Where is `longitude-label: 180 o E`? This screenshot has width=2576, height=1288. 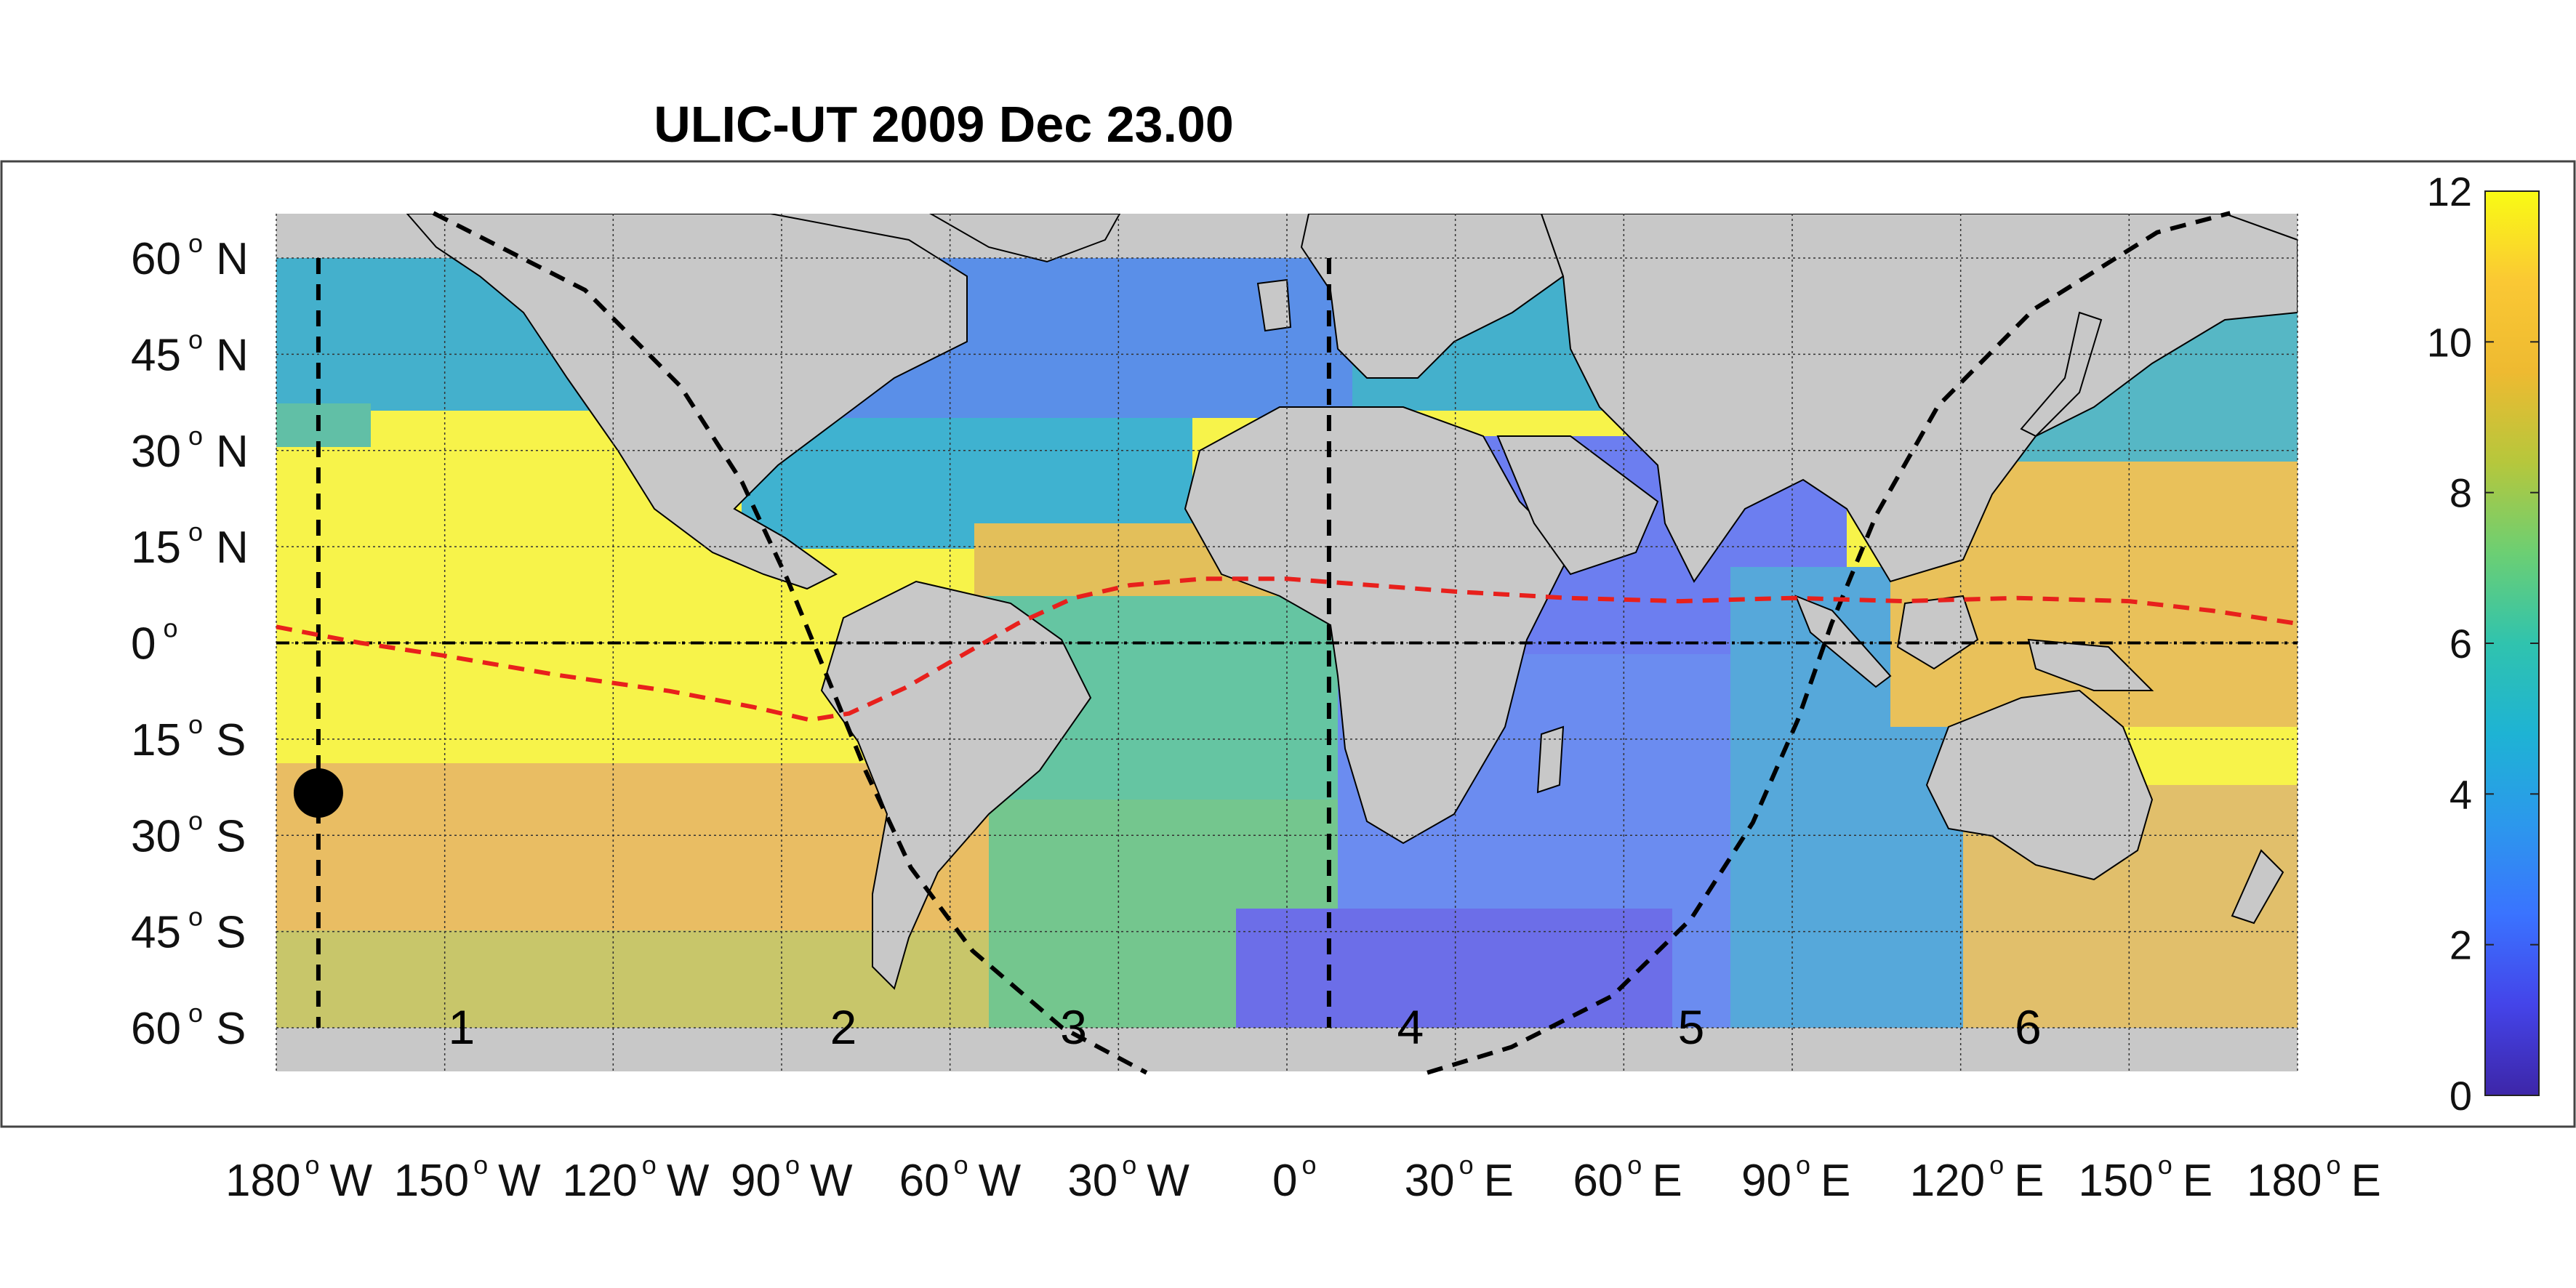
longitude-label: 180 o E is located at coordinates (2314, 1178).